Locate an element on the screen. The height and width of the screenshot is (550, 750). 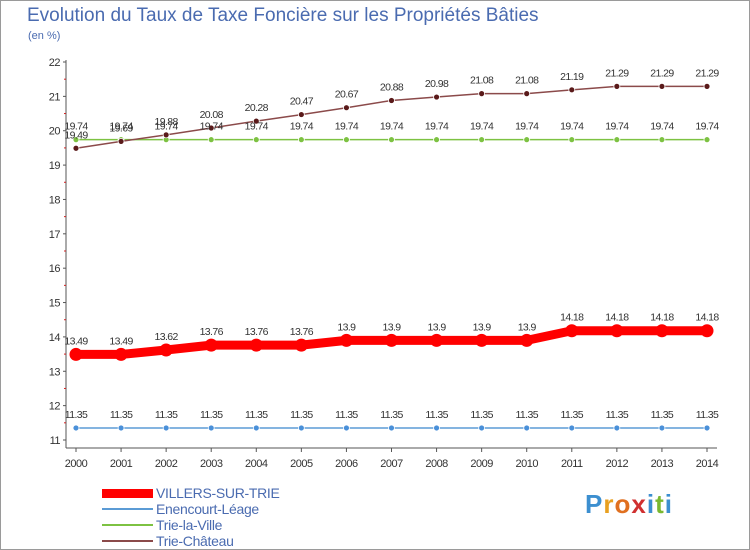
x-tick-label: 2007 is located at coordinates (391, 464).